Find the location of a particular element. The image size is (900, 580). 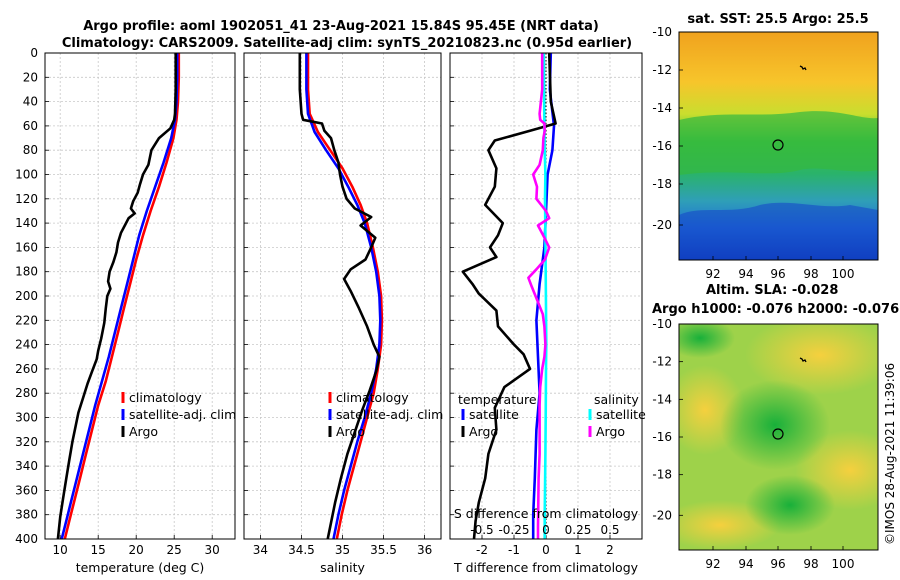

depth-tick-label: 200 is located at coordinates (26, 296).